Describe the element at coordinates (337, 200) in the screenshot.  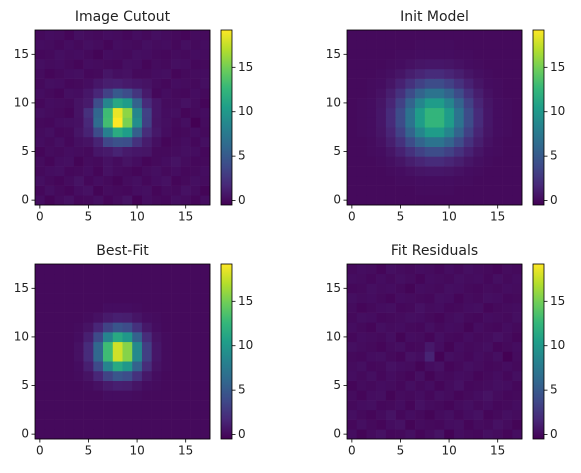
I see `y-tick-label: 0` at that location.